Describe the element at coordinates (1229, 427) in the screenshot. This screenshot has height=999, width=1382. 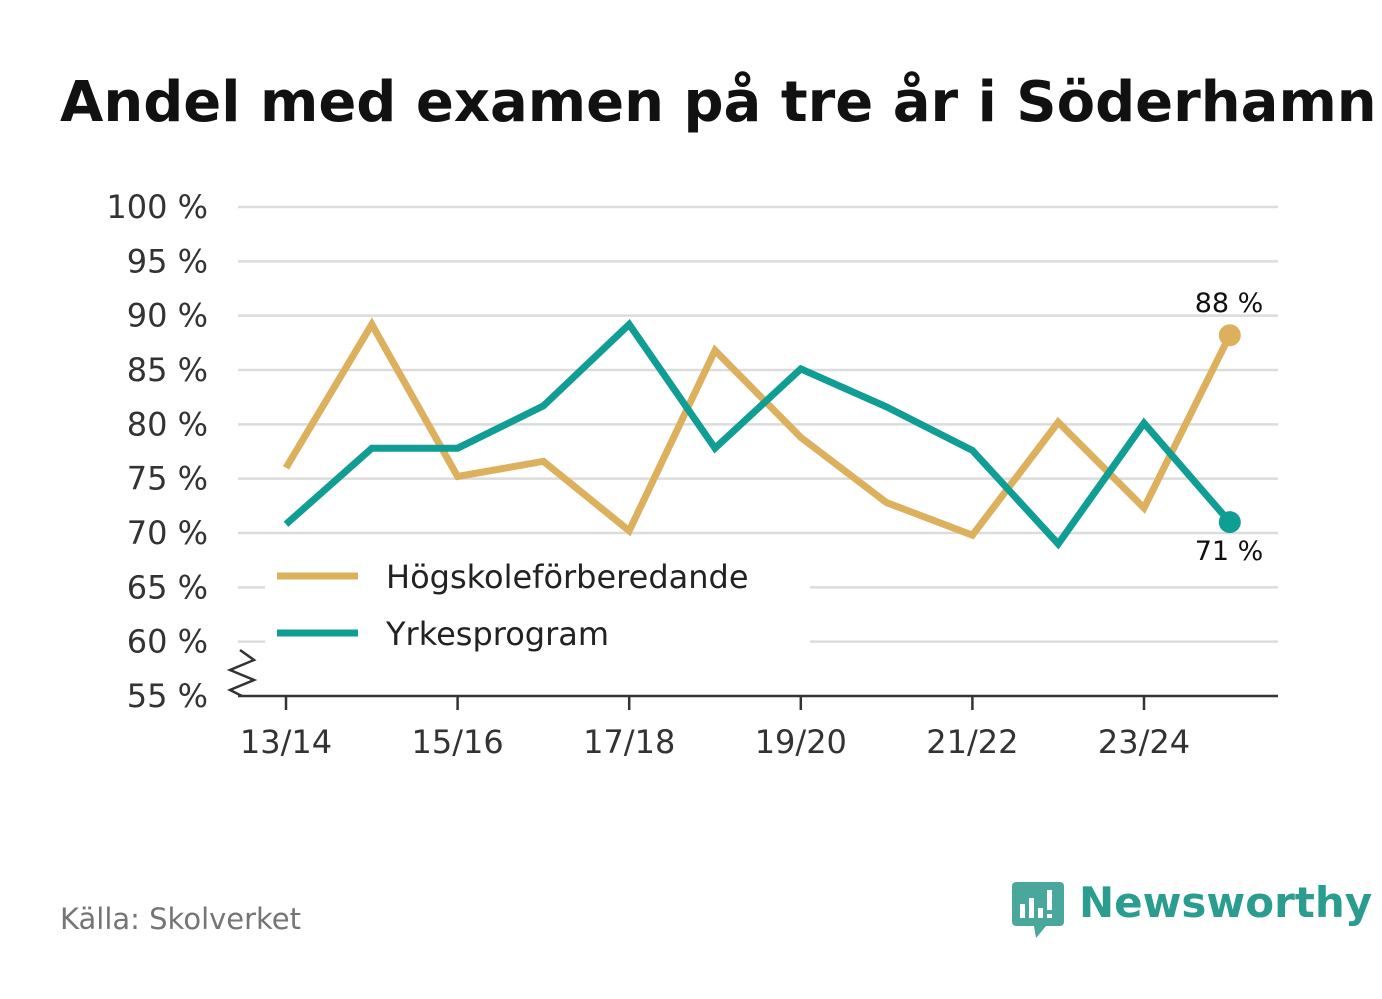
I see `end-labels: 88 % 71 %` at that location.